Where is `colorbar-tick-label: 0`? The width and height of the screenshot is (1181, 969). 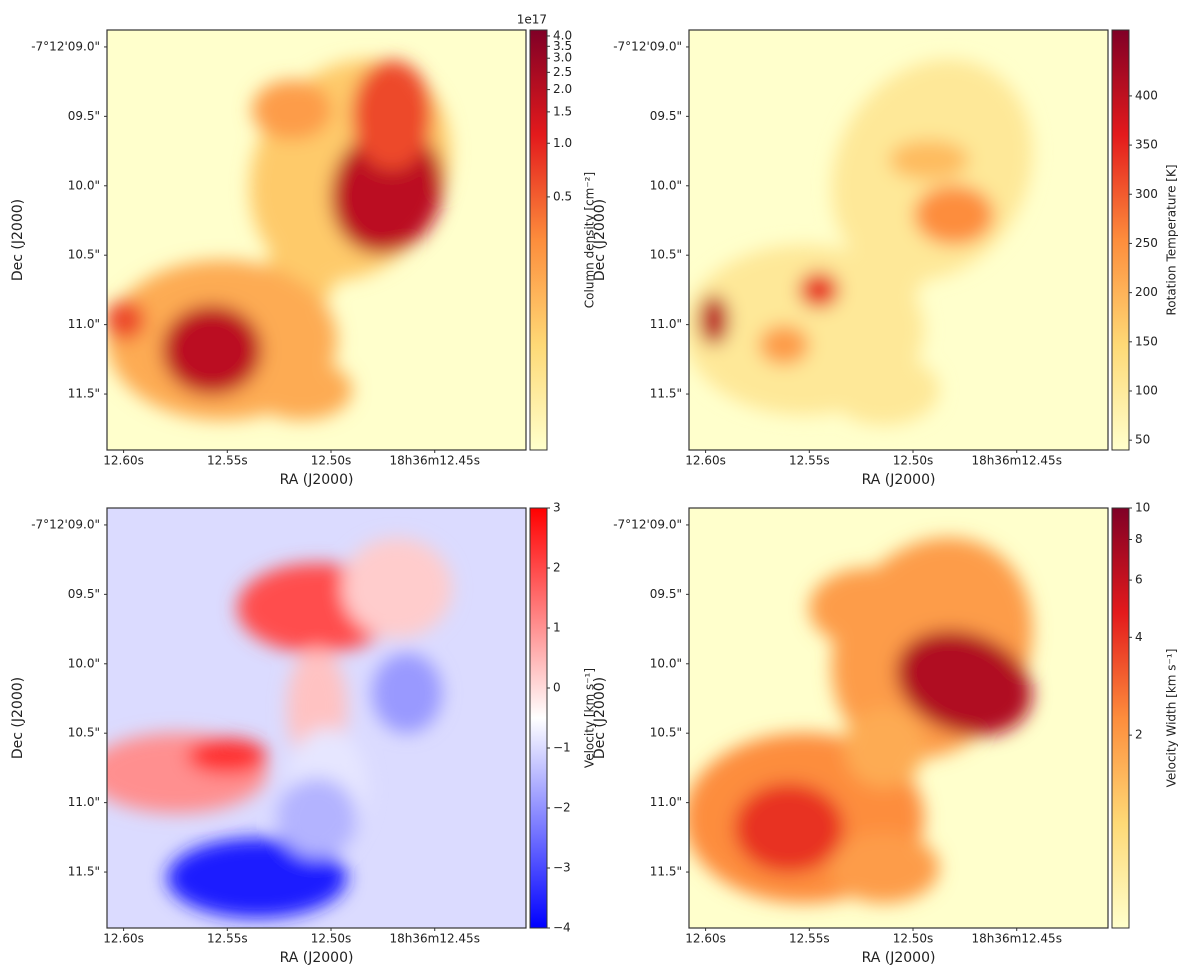 colorbar-tick-label: 0 is located at coordinates (557, 688).